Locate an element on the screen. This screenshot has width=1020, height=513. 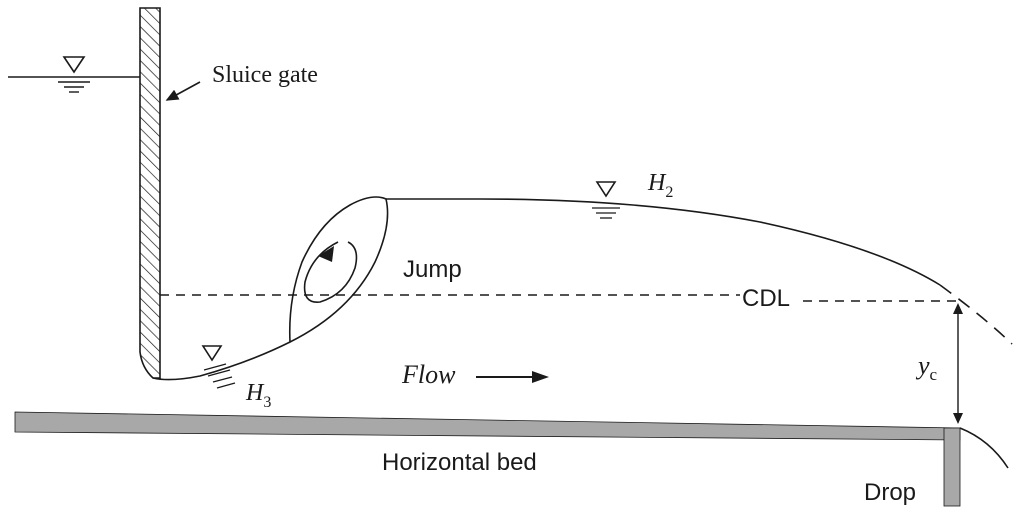
sluice-gate is located at coordinates (150, 193).